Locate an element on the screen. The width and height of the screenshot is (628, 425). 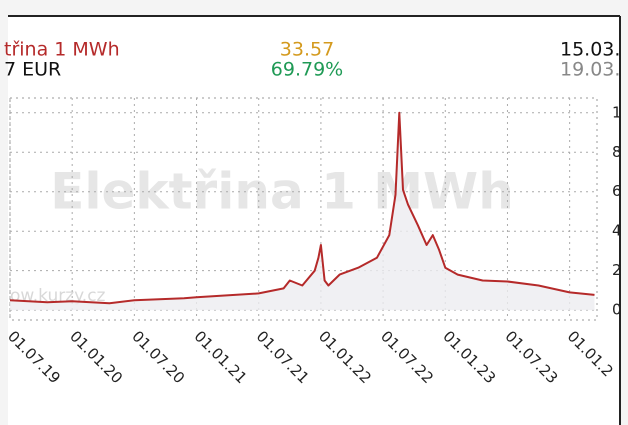
header-price: 7 EUR is located at coordinates (32, 70).